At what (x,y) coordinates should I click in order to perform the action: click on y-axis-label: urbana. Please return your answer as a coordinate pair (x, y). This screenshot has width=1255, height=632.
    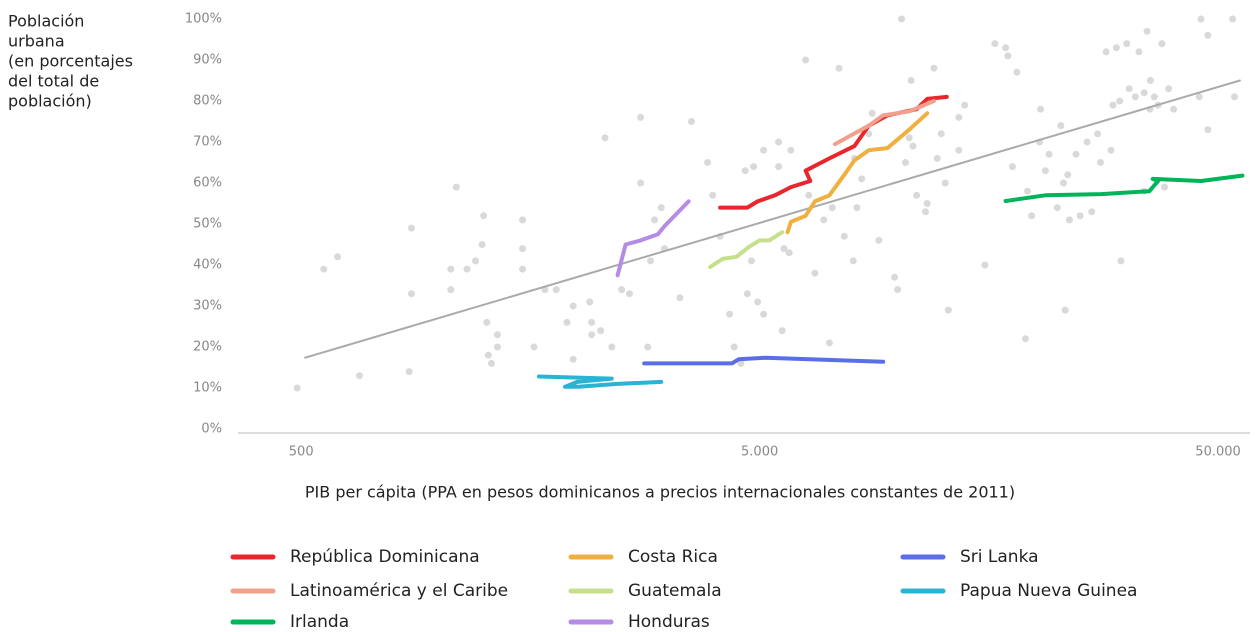
    Looking at the image, I should click on (36, 41).